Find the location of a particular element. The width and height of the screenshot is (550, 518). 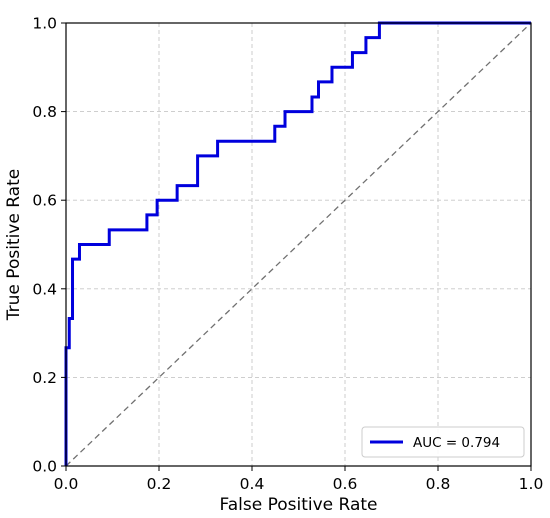

x-tick-label: 0.0 is located at coordinates (66, 484).